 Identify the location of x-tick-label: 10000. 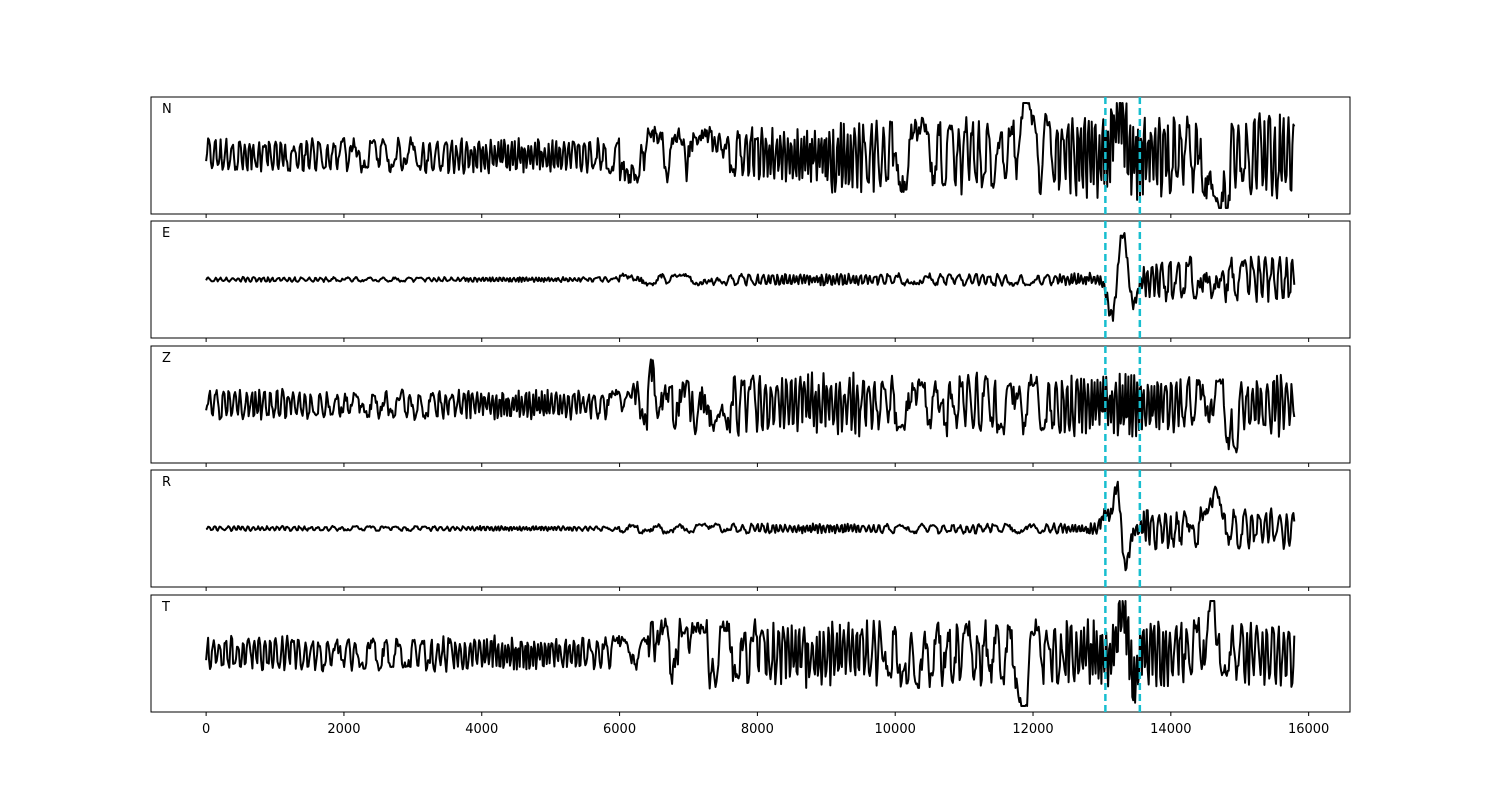
(895, 729).